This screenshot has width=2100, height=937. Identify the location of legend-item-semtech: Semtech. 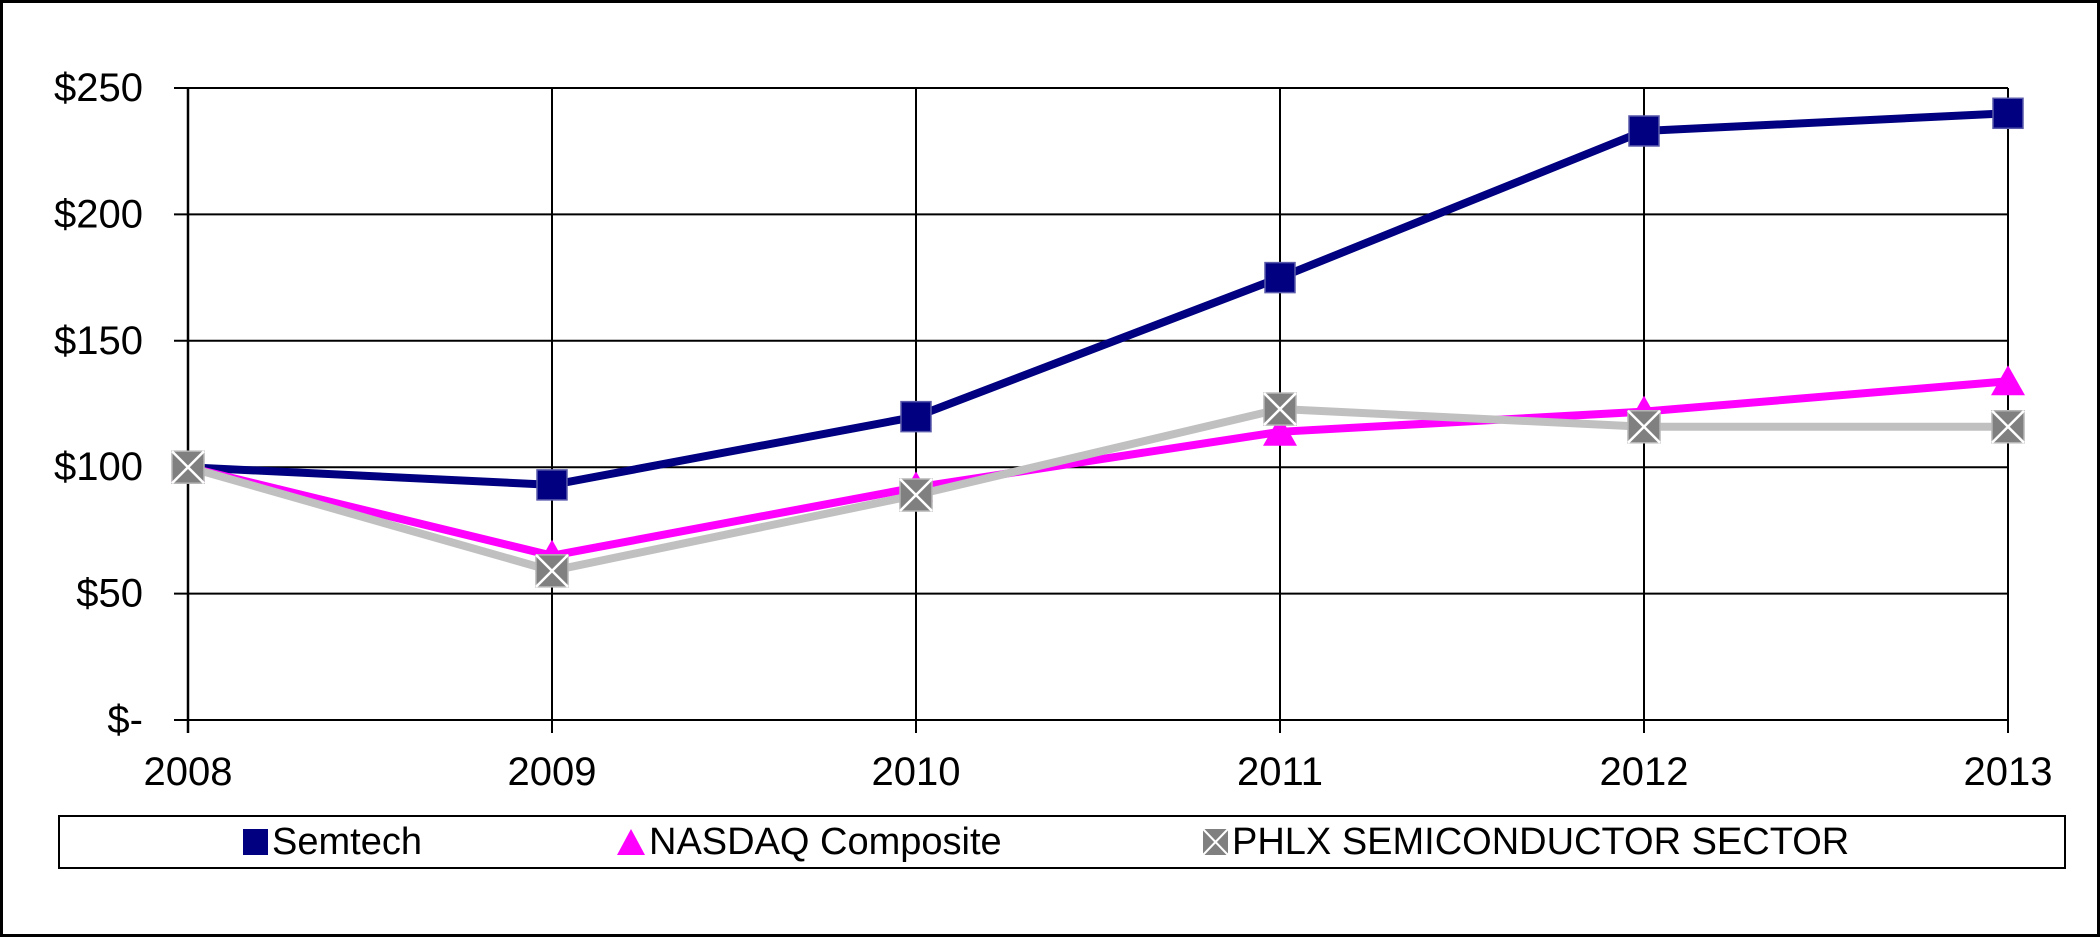
(331, 842).